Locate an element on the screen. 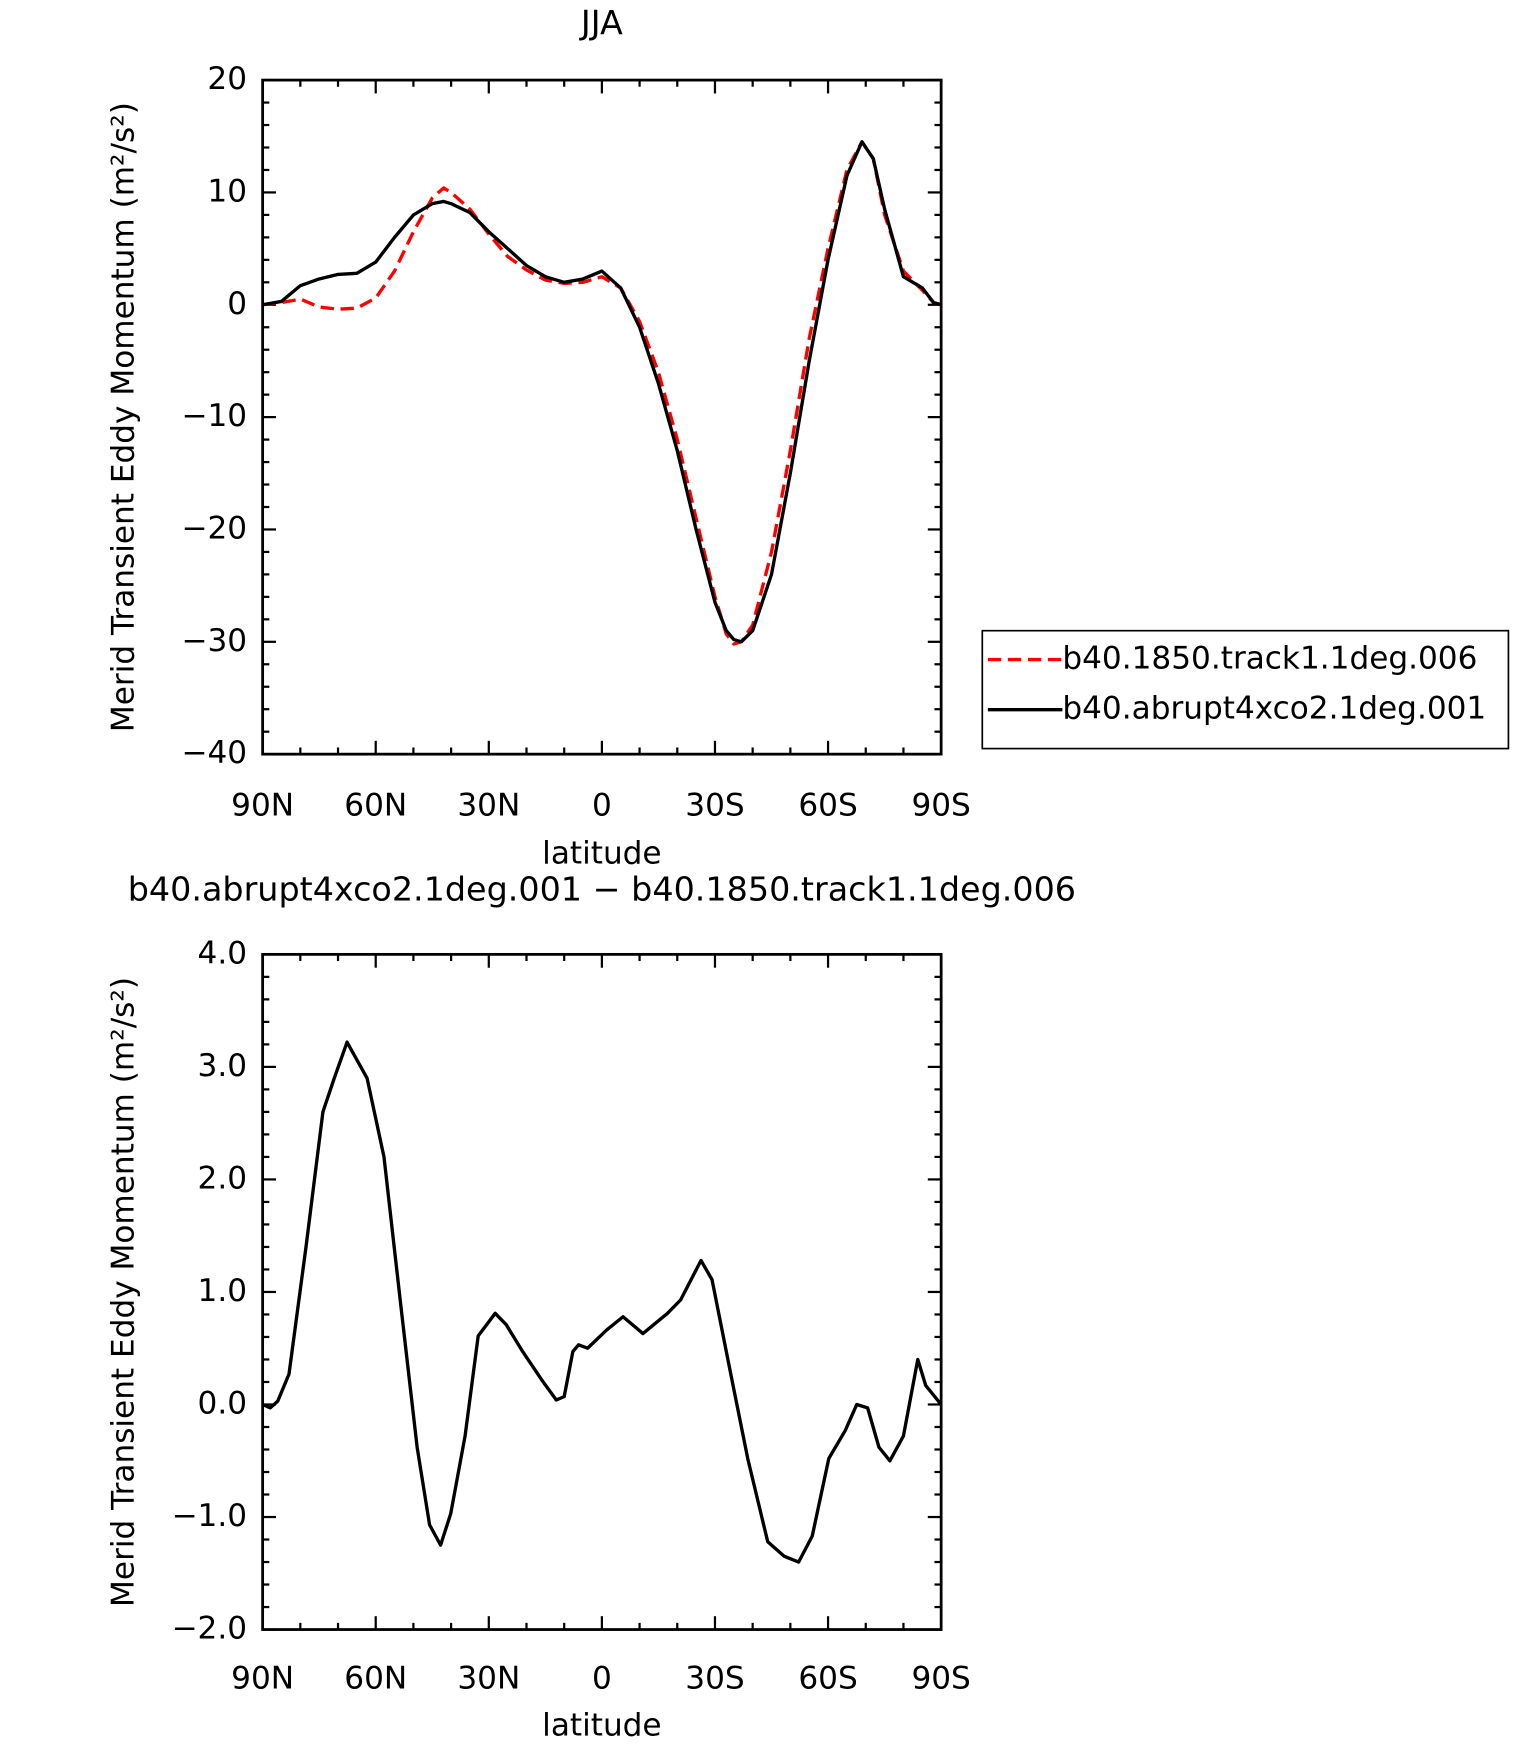  y-tick-label: −10 is located at coordinates (214, 416).